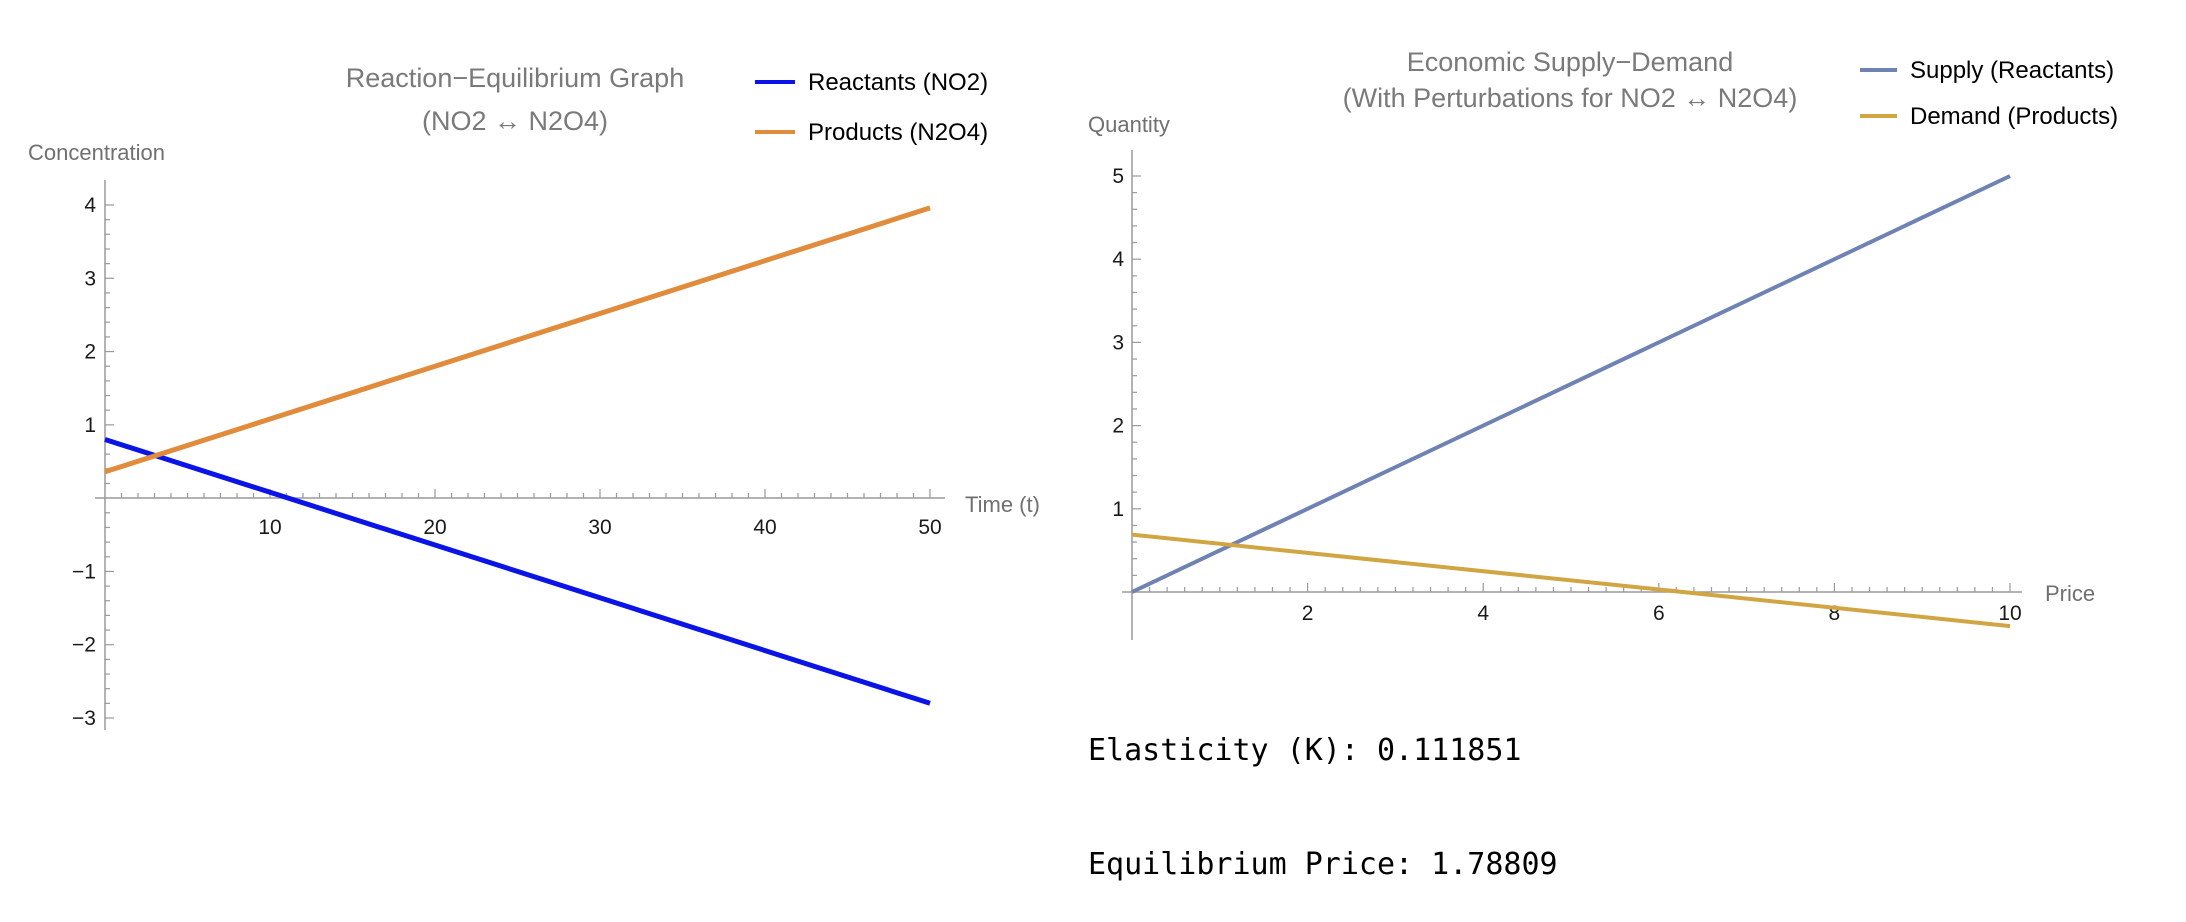 The width and height of the screenshot is (2186, 922). What do you see at coordinates (2014, 116) in the screenshot?
I see `legend-label: Demand (Products)` at bounding box center [2014, 116].